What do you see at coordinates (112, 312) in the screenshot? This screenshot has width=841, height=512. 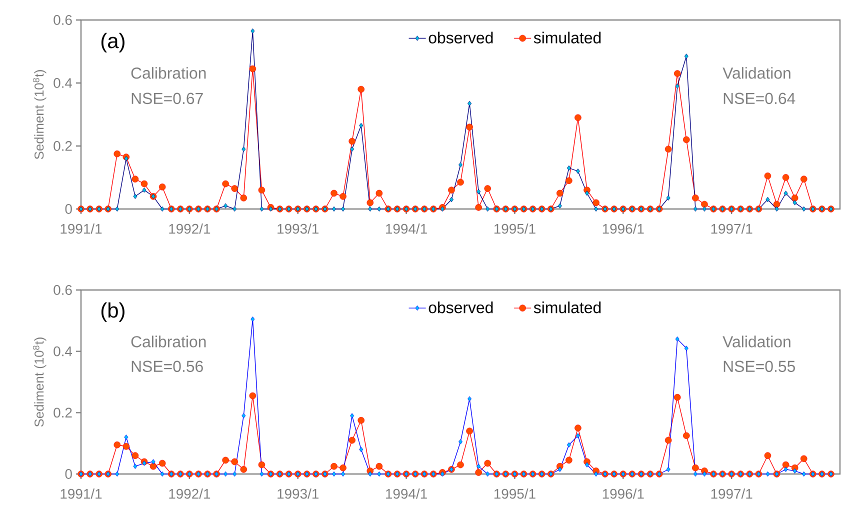 I see `annotation: (b)` at bounding box center [112, 312].